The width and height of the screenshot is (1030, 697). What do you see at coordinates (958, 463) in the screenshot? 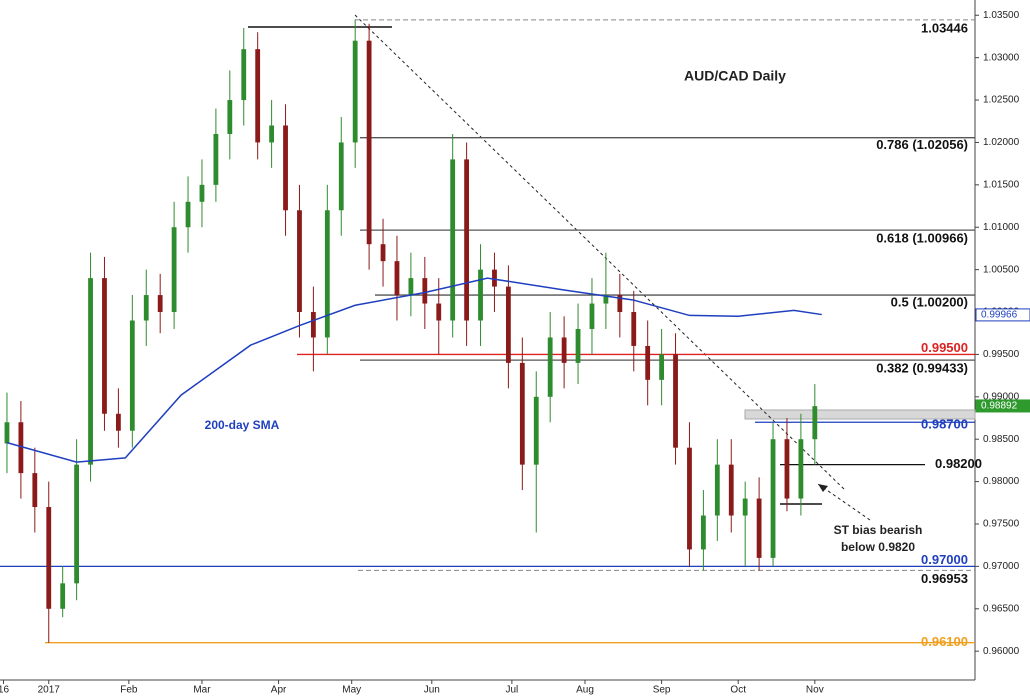
I see `level-label: 0.98200` at bounding box center [958, 463].